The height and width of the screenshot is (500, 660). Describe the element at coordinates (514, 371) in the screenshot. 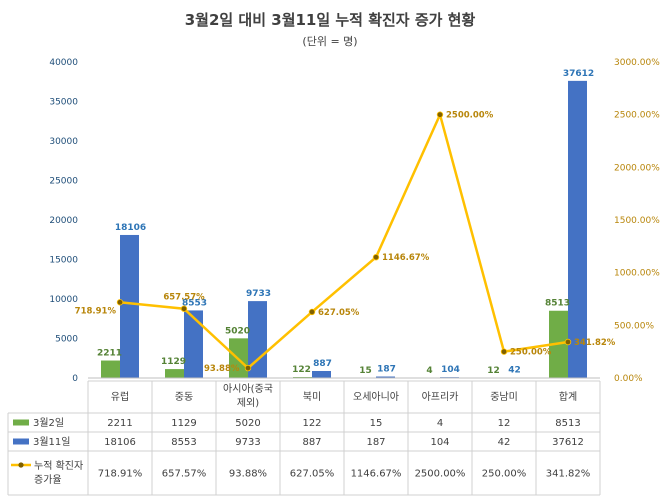

I see `data-label-mar11: 42` at that location.